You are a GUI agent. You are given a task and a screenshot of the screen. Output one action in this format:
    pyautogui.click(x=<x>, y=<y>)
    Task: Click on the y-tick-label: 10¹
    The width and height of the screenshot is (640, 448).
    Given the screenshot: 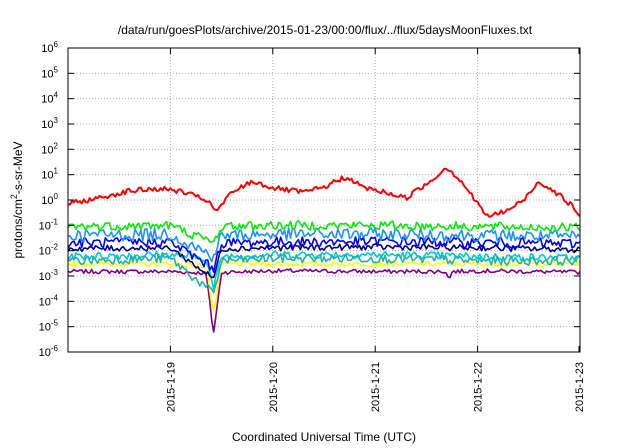 What is the action you would take?
    pyautogui.click(x=49, y=174)
    